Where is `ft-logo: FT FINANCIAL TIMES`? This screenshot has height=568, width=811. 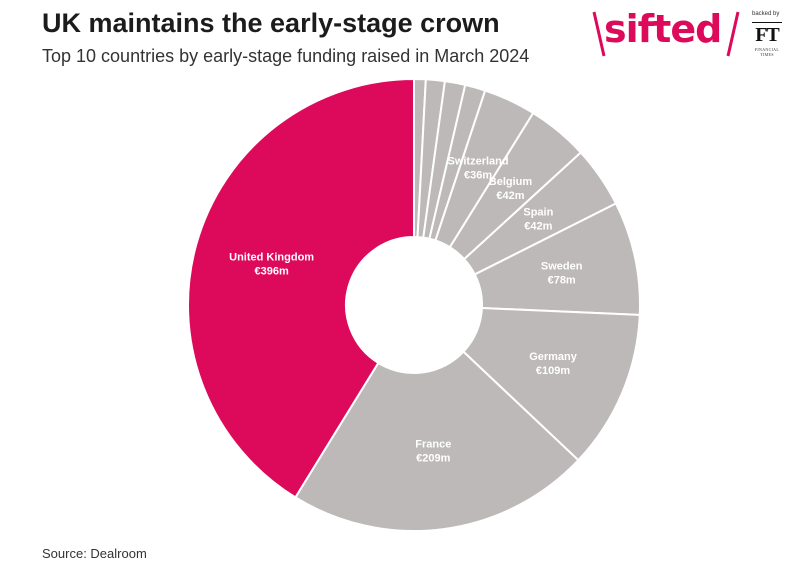 ft-logo: FT FINANCIAL TIMES is located at coordinates (767, 40).